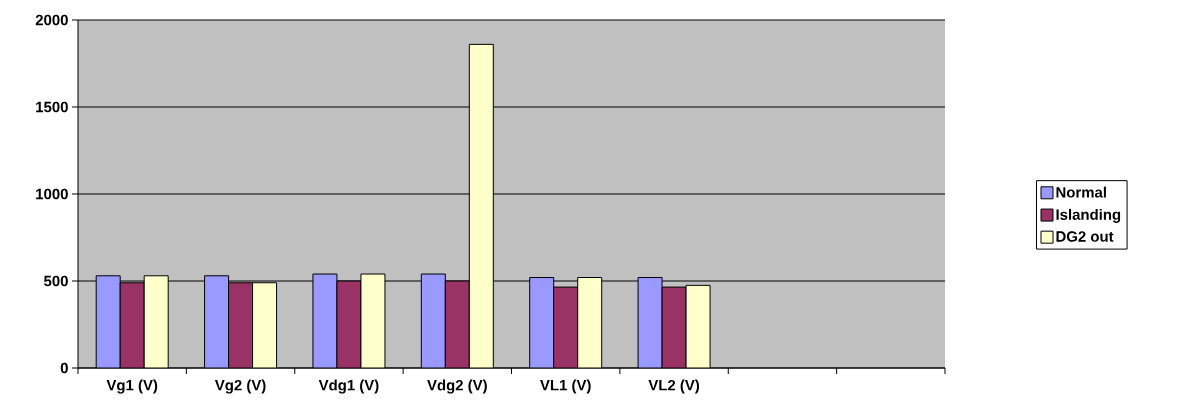 The height and width of the screenshot is (414, 1187). What do you see at coordinates (64, 368) in the screenshot?
I see `y-tick-label: 0` at bounding box center [64, 368].